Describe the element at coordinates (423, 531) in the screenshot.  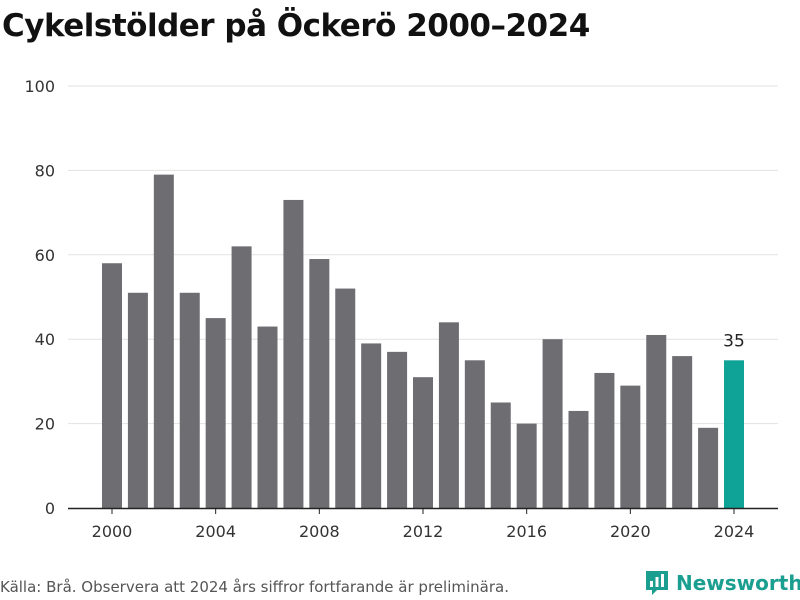
I see `x-tick-label: 2012` at that location.